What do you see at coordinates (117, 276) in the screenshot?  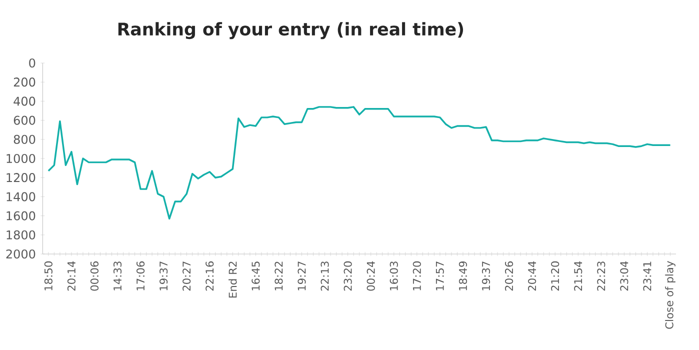 I see `x-tick-label: 14:33` at bounding box center [117, 276].